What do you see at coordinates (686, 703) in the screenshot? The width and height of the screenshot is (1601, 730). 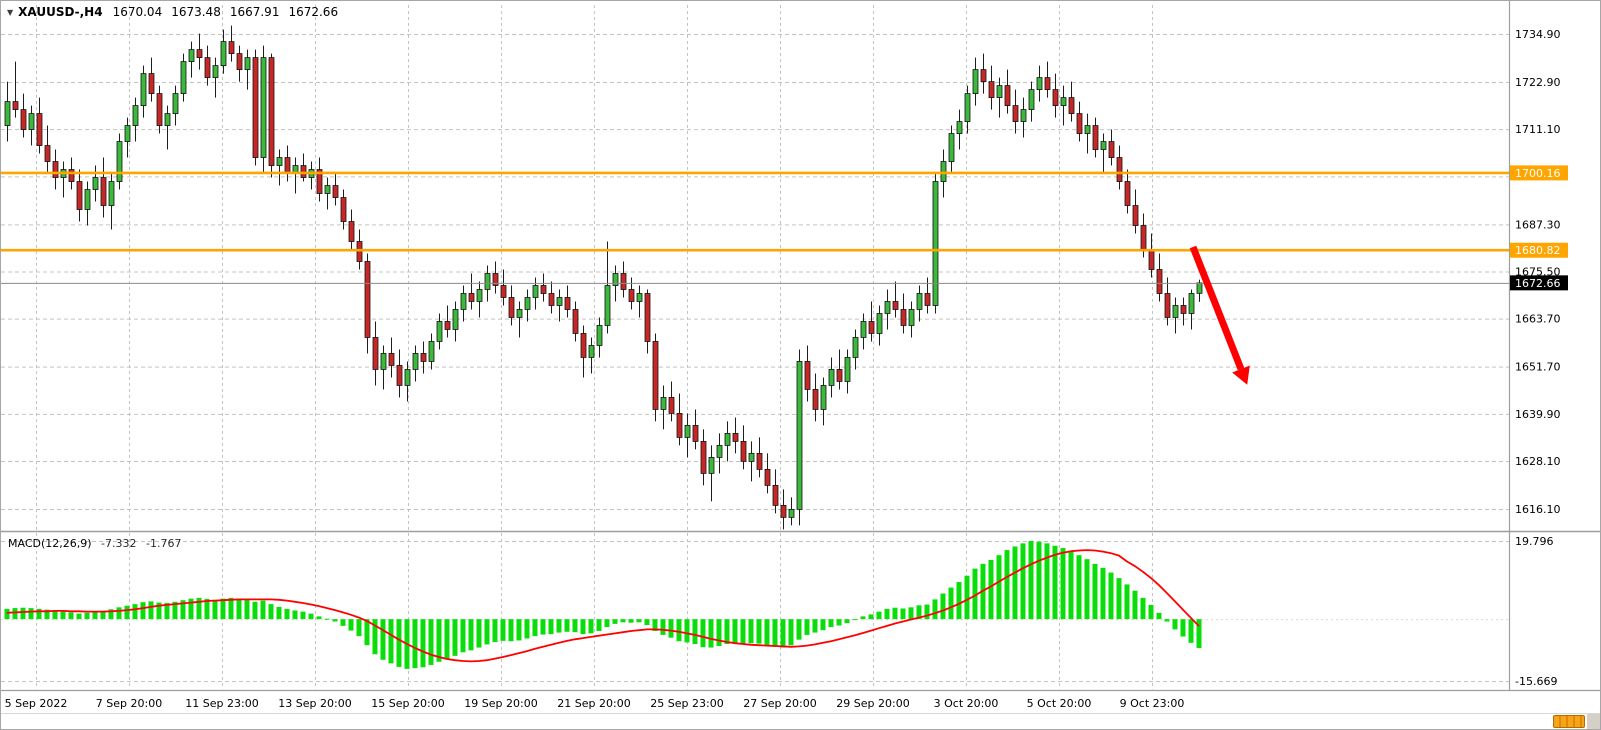 I see `svg-text: 25 Sep 23:00` at bounding box center [686, 703].